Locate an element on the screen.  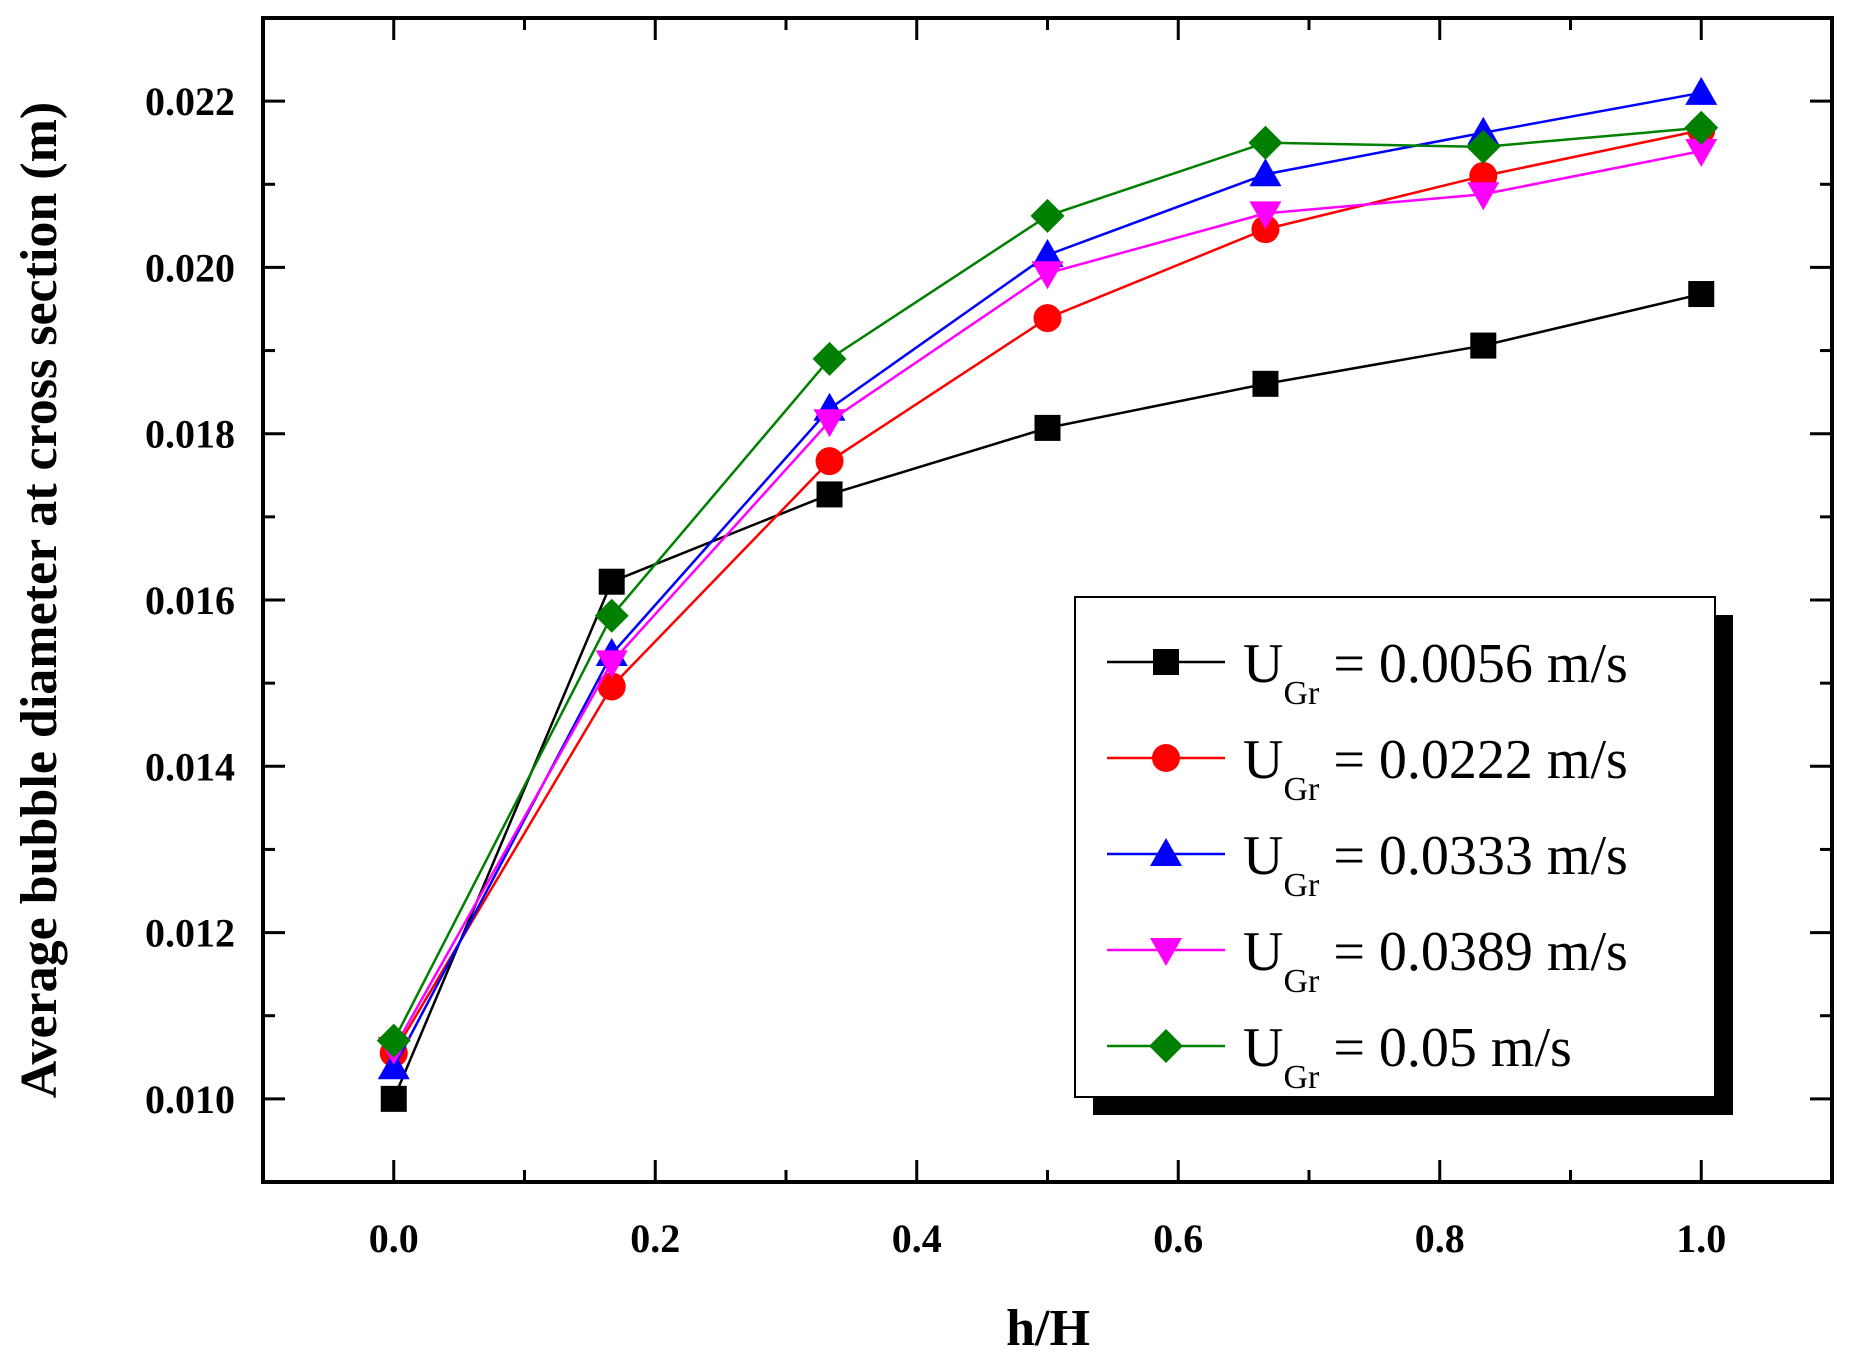
y-tick-label: 0.010 is located at coordinates (190, 1099).